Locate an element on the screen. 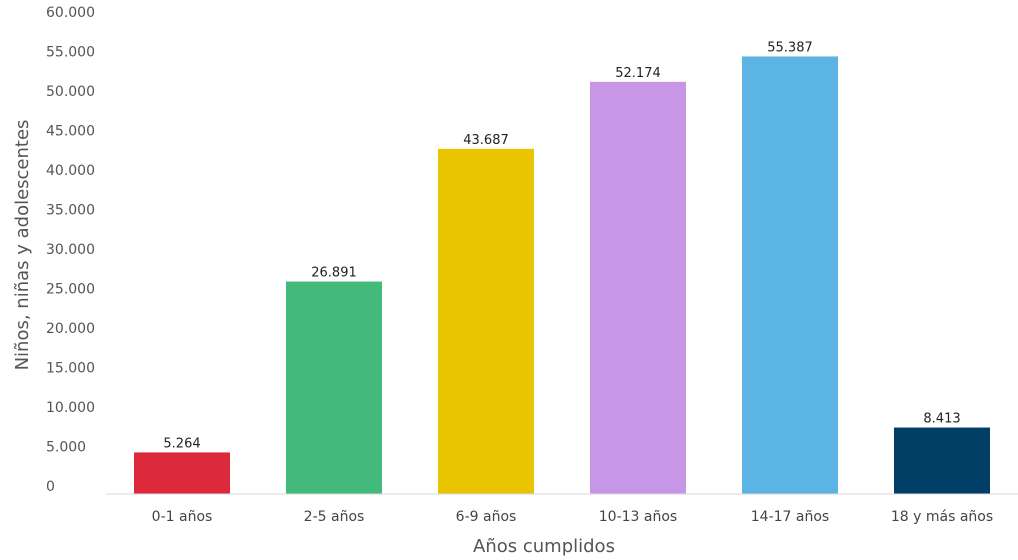 This screenshot has height=560, width=1018. y-tick-label: 30.000 is located at coordinates (70, 250).